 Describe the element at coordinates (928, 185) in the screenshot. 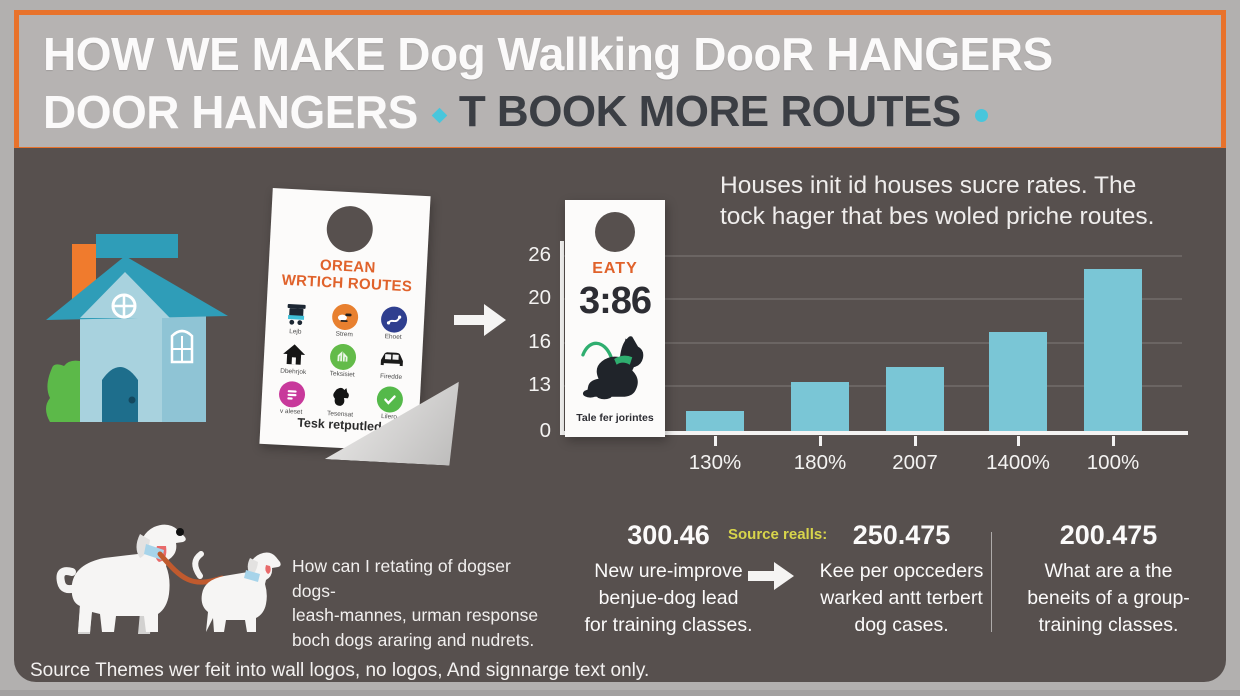

I see `chart-heading-line1: Houses init id houses sucre rates. The` at that location.